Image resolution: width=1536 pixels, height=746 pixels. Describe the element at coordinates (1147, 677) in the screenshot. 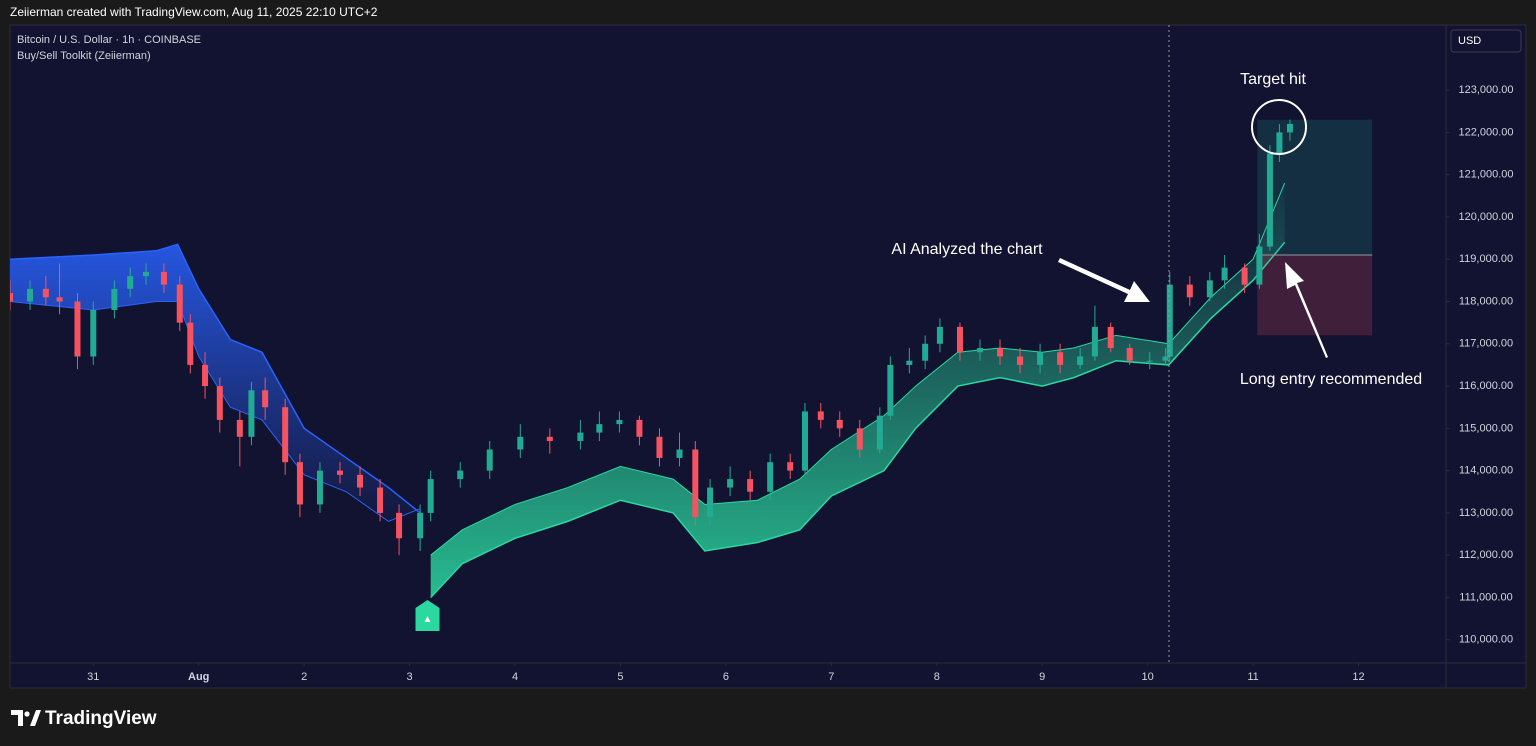

I see `x-tick-label: 10` at that location.